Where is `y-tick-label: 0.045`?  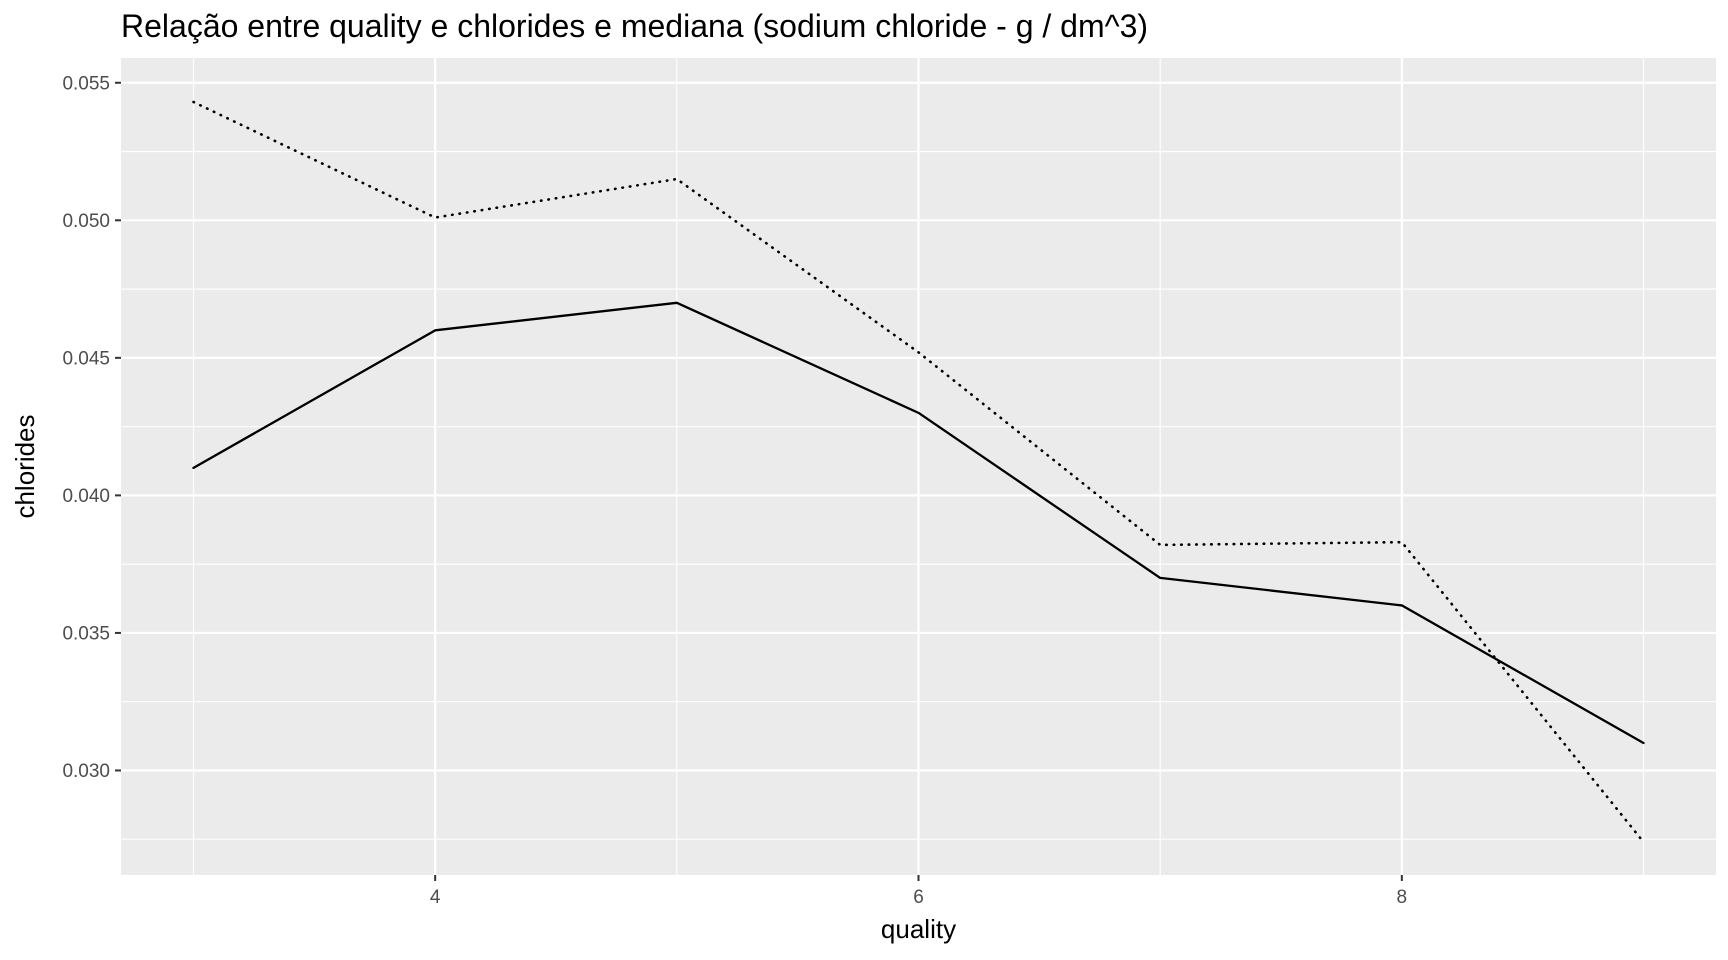
y-tick-label: 0.045 is located at coordinates (86, 358).